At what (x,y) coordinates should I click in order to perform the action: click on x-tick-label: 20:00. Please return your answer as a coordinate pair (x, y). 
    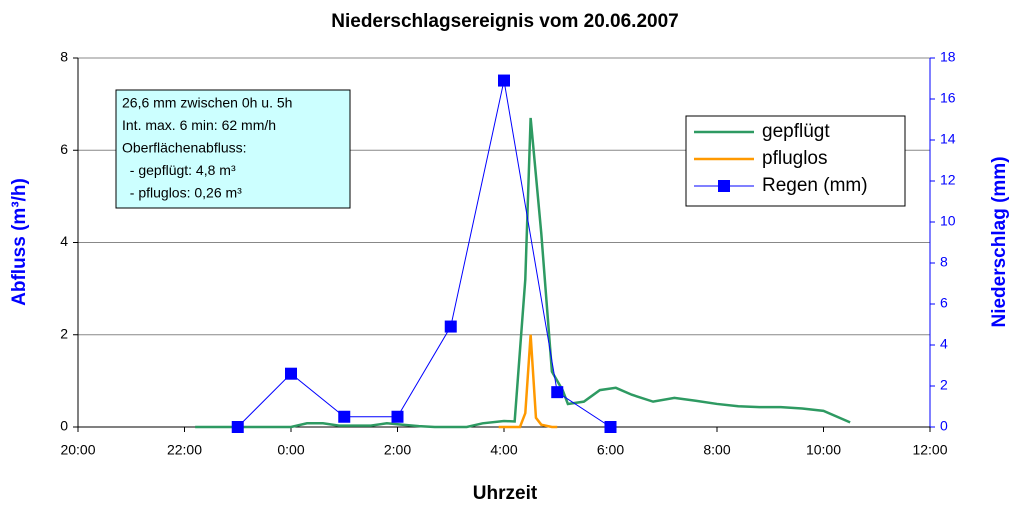
    Looking at the image, I should click on (77, 450).